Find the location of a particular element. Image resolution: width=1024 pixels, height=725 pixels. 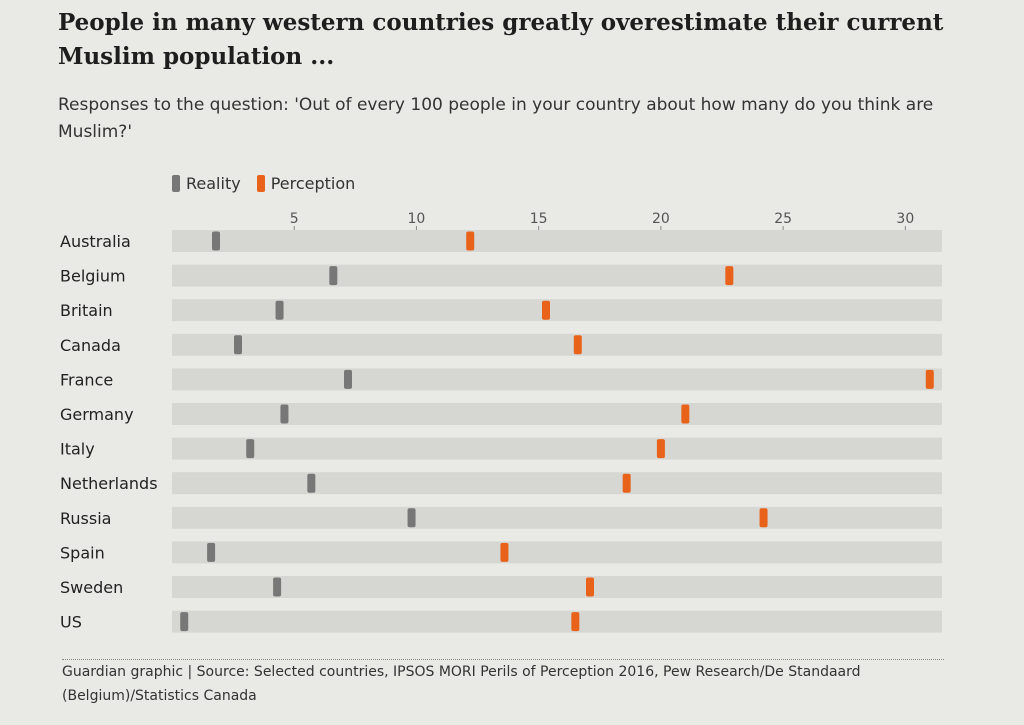

legend-label-perception: Perception is located at coordinates (313, 183).